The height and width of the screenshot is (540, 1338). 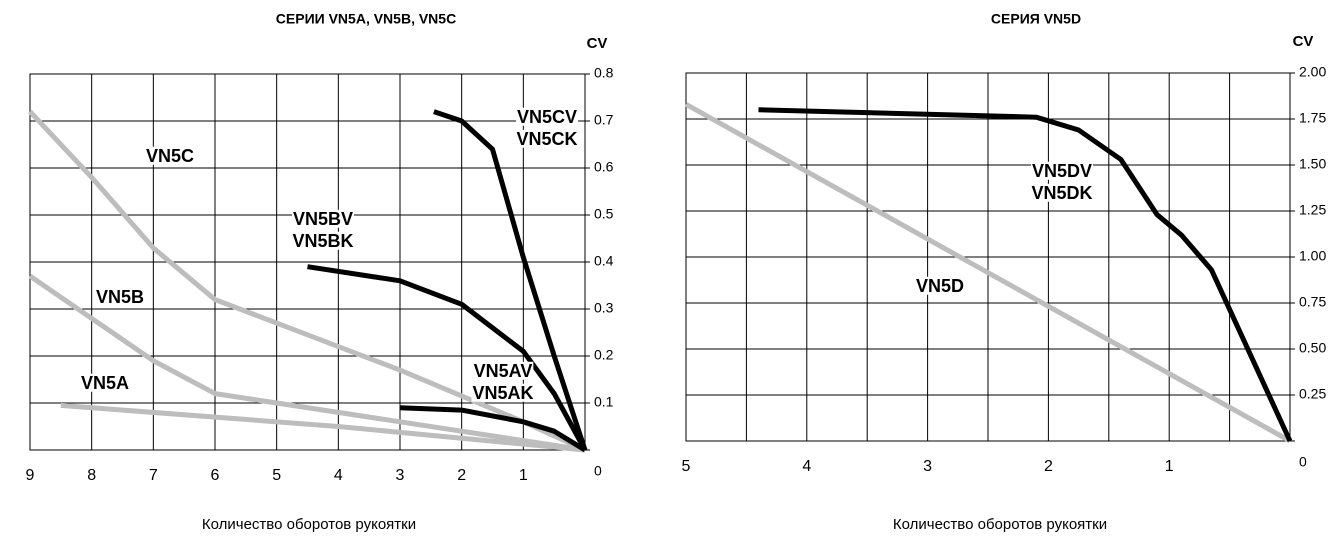 I want to click on series-label: VN5CK, so click(x=546, y=139).